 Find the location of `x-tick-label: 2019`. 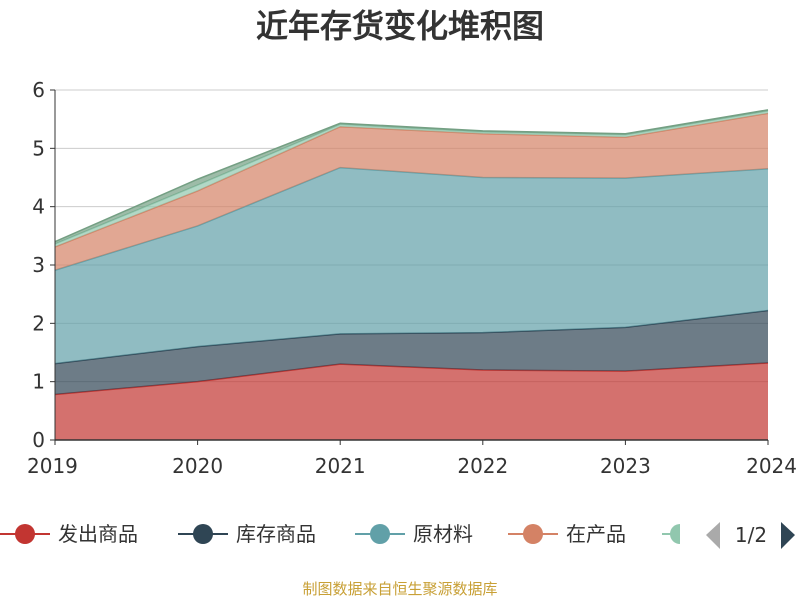

x-tick-label: 2019 is located at coordinates (52, 466).